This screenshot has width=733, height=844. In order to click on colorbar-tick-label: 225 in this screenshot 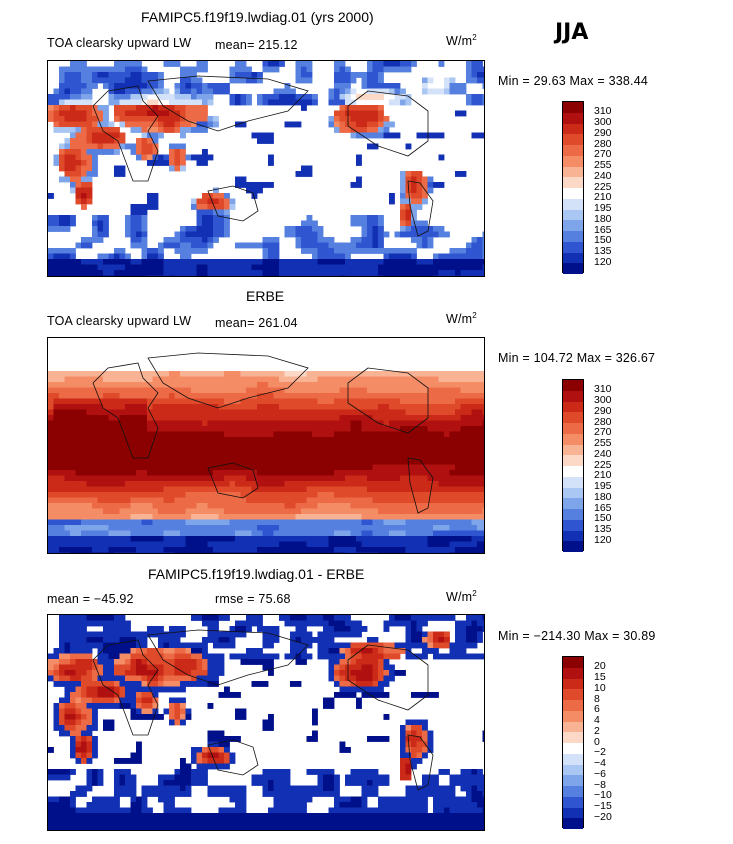, I will do `click(603, 464)`.